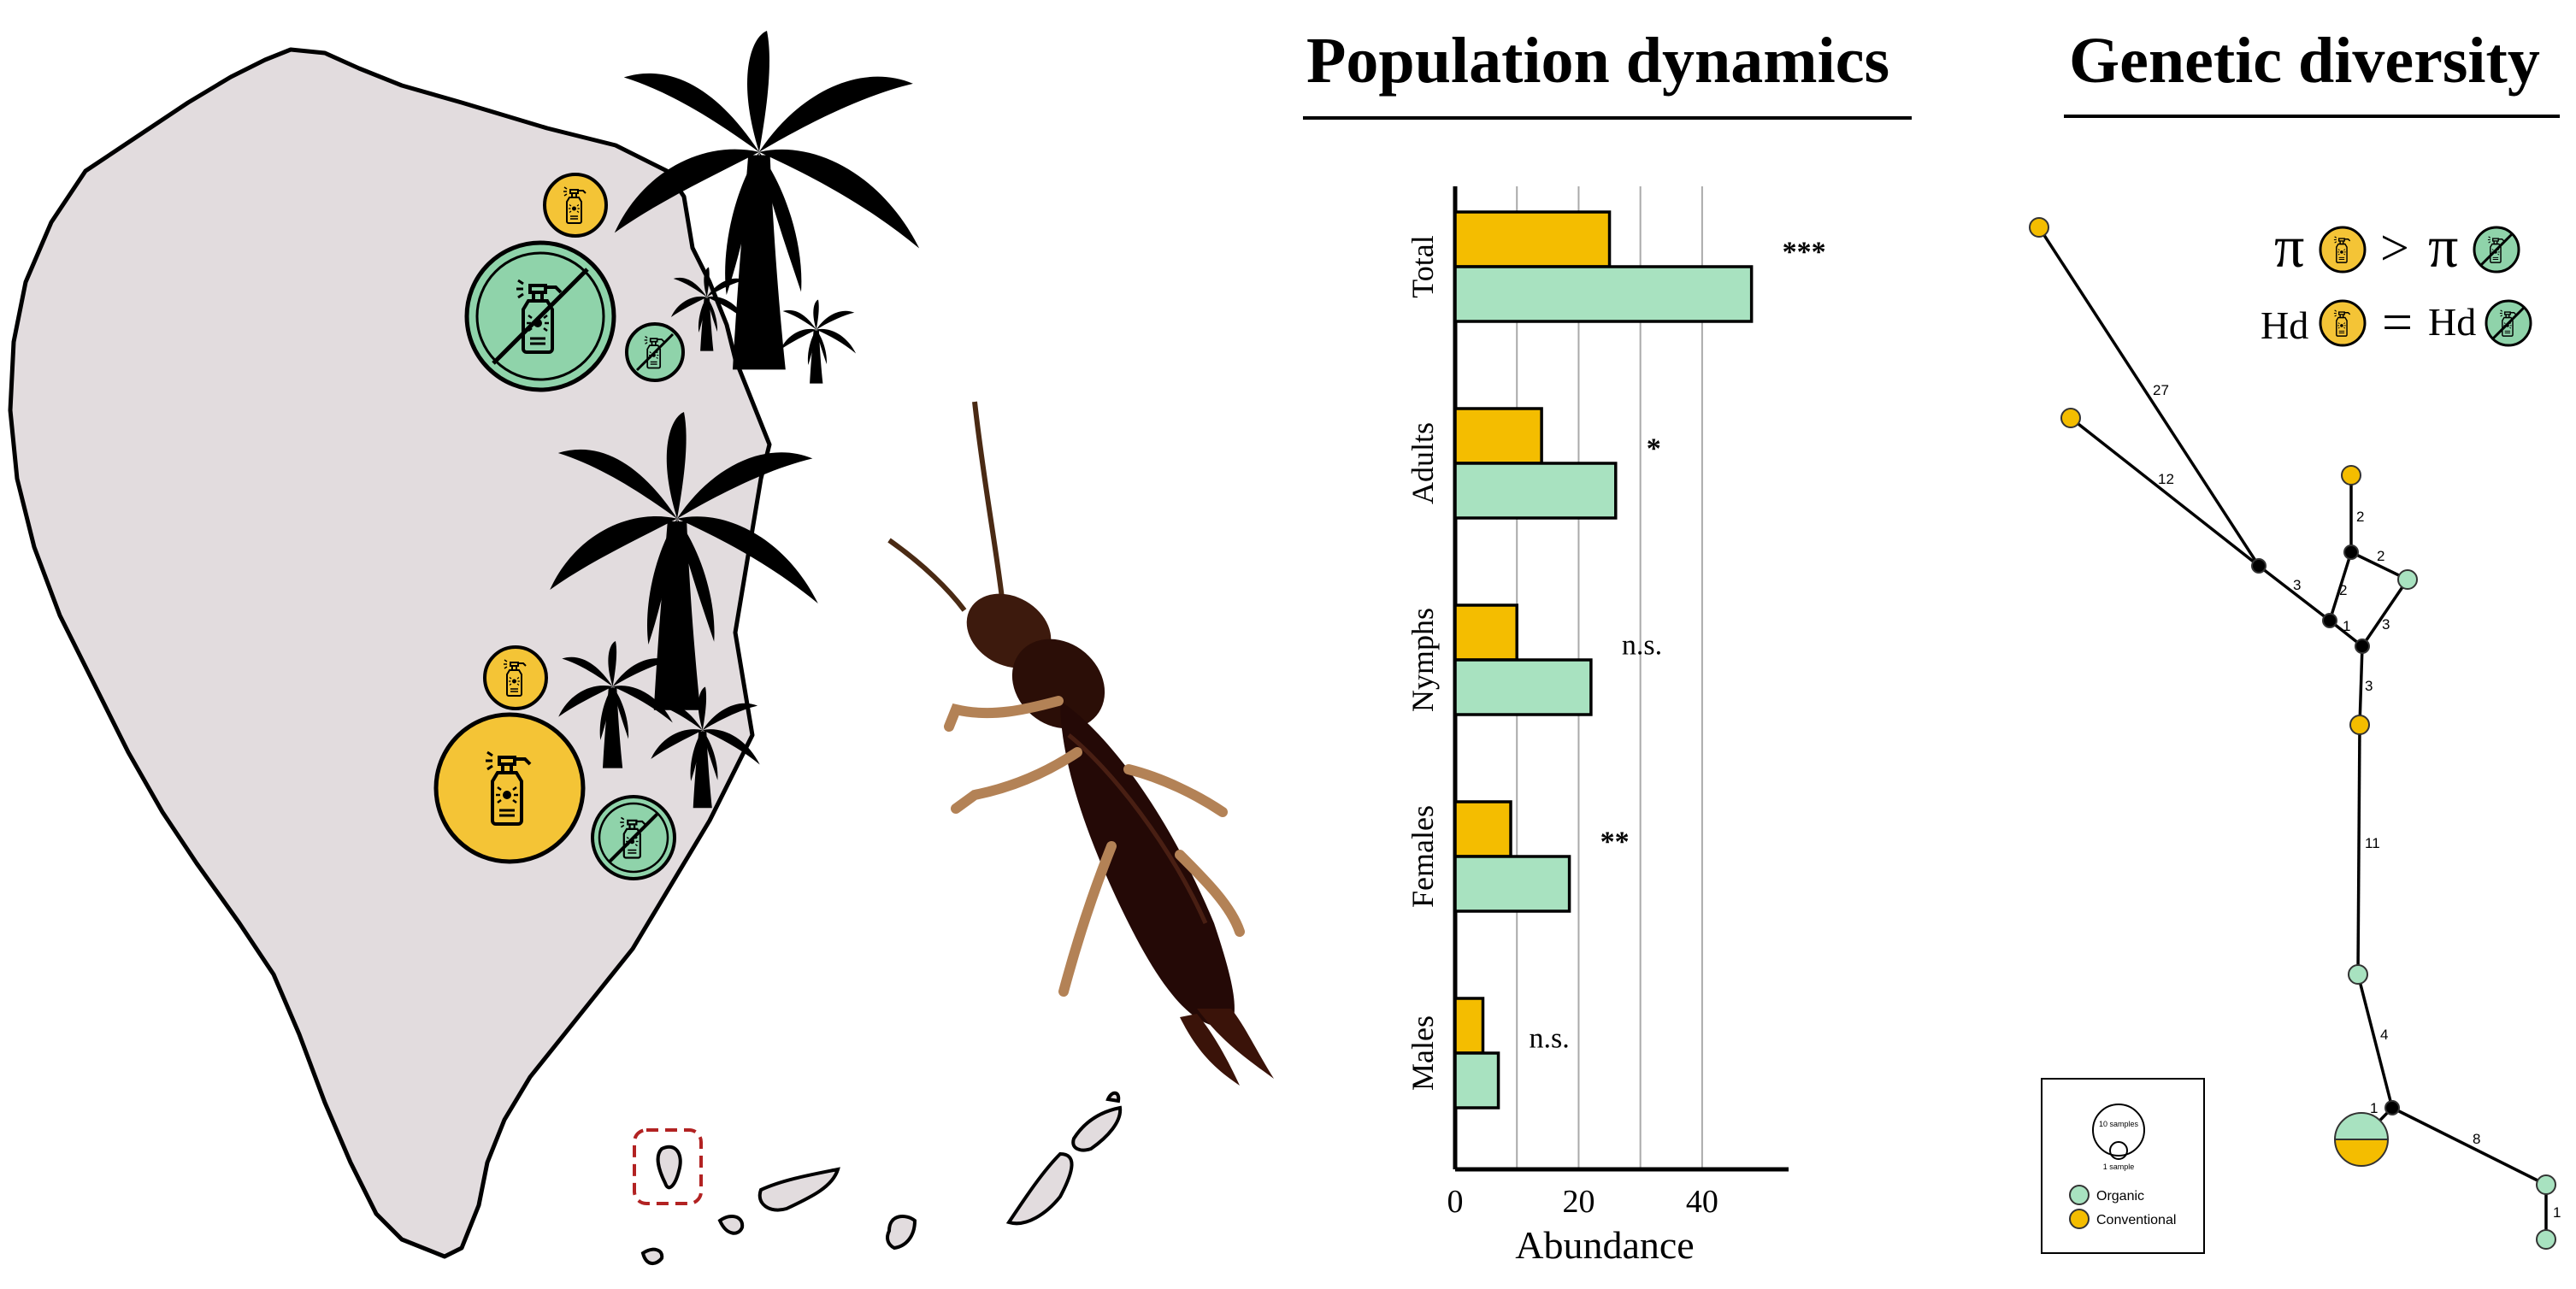  I want to click on pi-relation: >, so click(2394, 248).